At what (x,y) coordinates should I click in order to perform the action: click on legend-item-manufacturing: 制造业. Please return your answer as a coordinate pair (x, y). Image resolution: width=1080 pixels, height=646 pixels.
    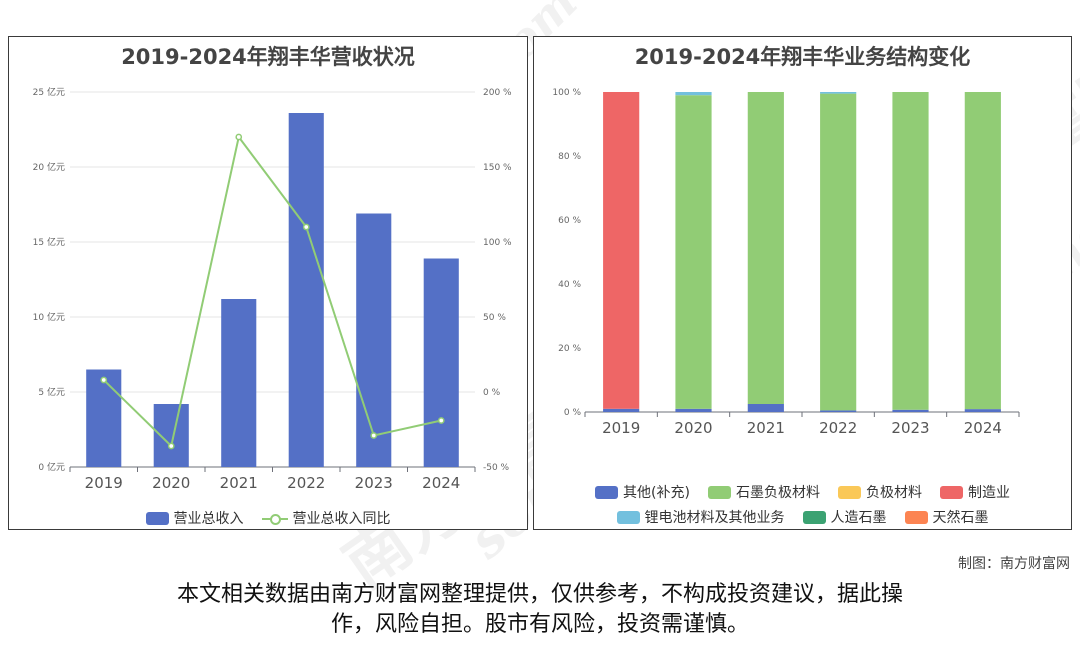
    Looking at the image, I should click on (974, 492).